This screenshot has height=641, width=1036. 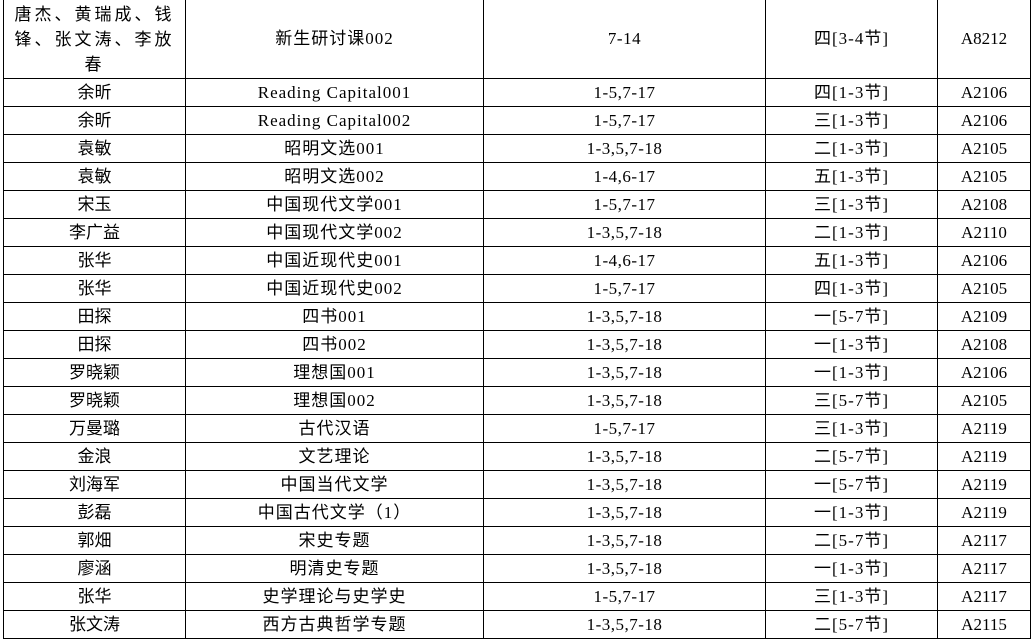 I want to click on course-cell: 新生研讨课002, so click(x=334, y=39).